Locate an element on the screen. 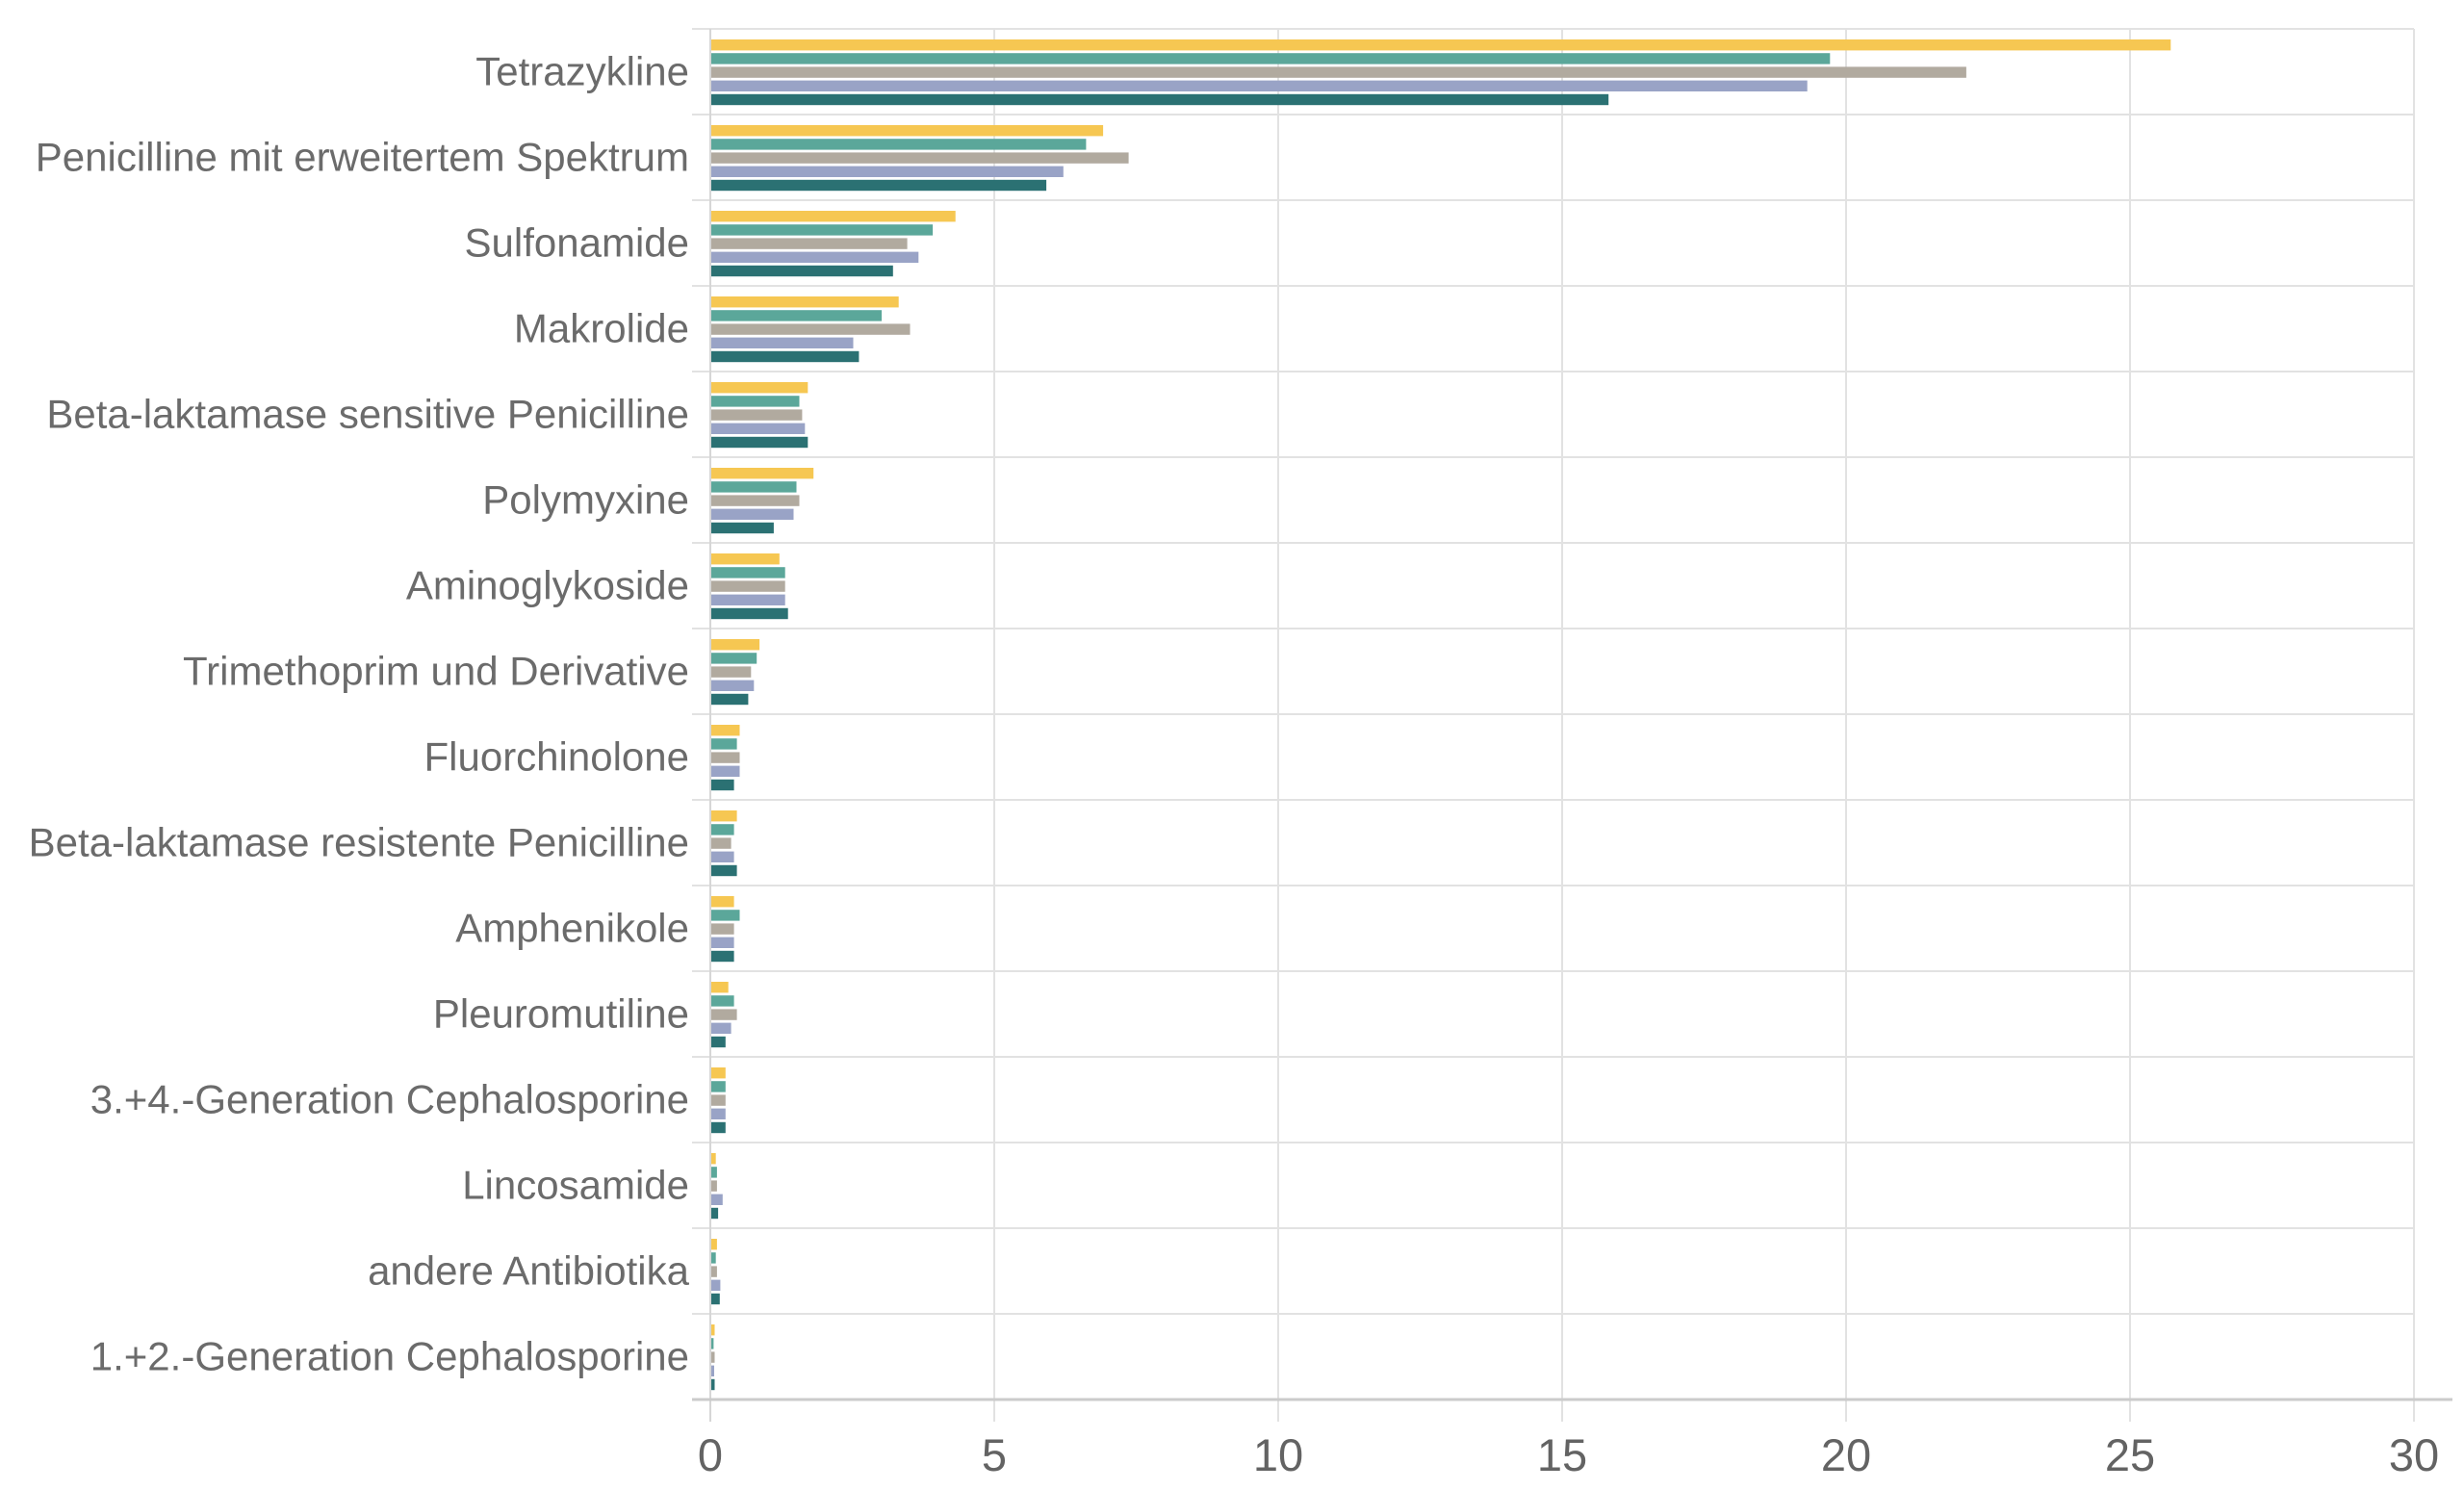 The width and height of the screenshot is (2464, 1490). x-axis-tick-label: 15 is located at coordinates (1562, 1454).